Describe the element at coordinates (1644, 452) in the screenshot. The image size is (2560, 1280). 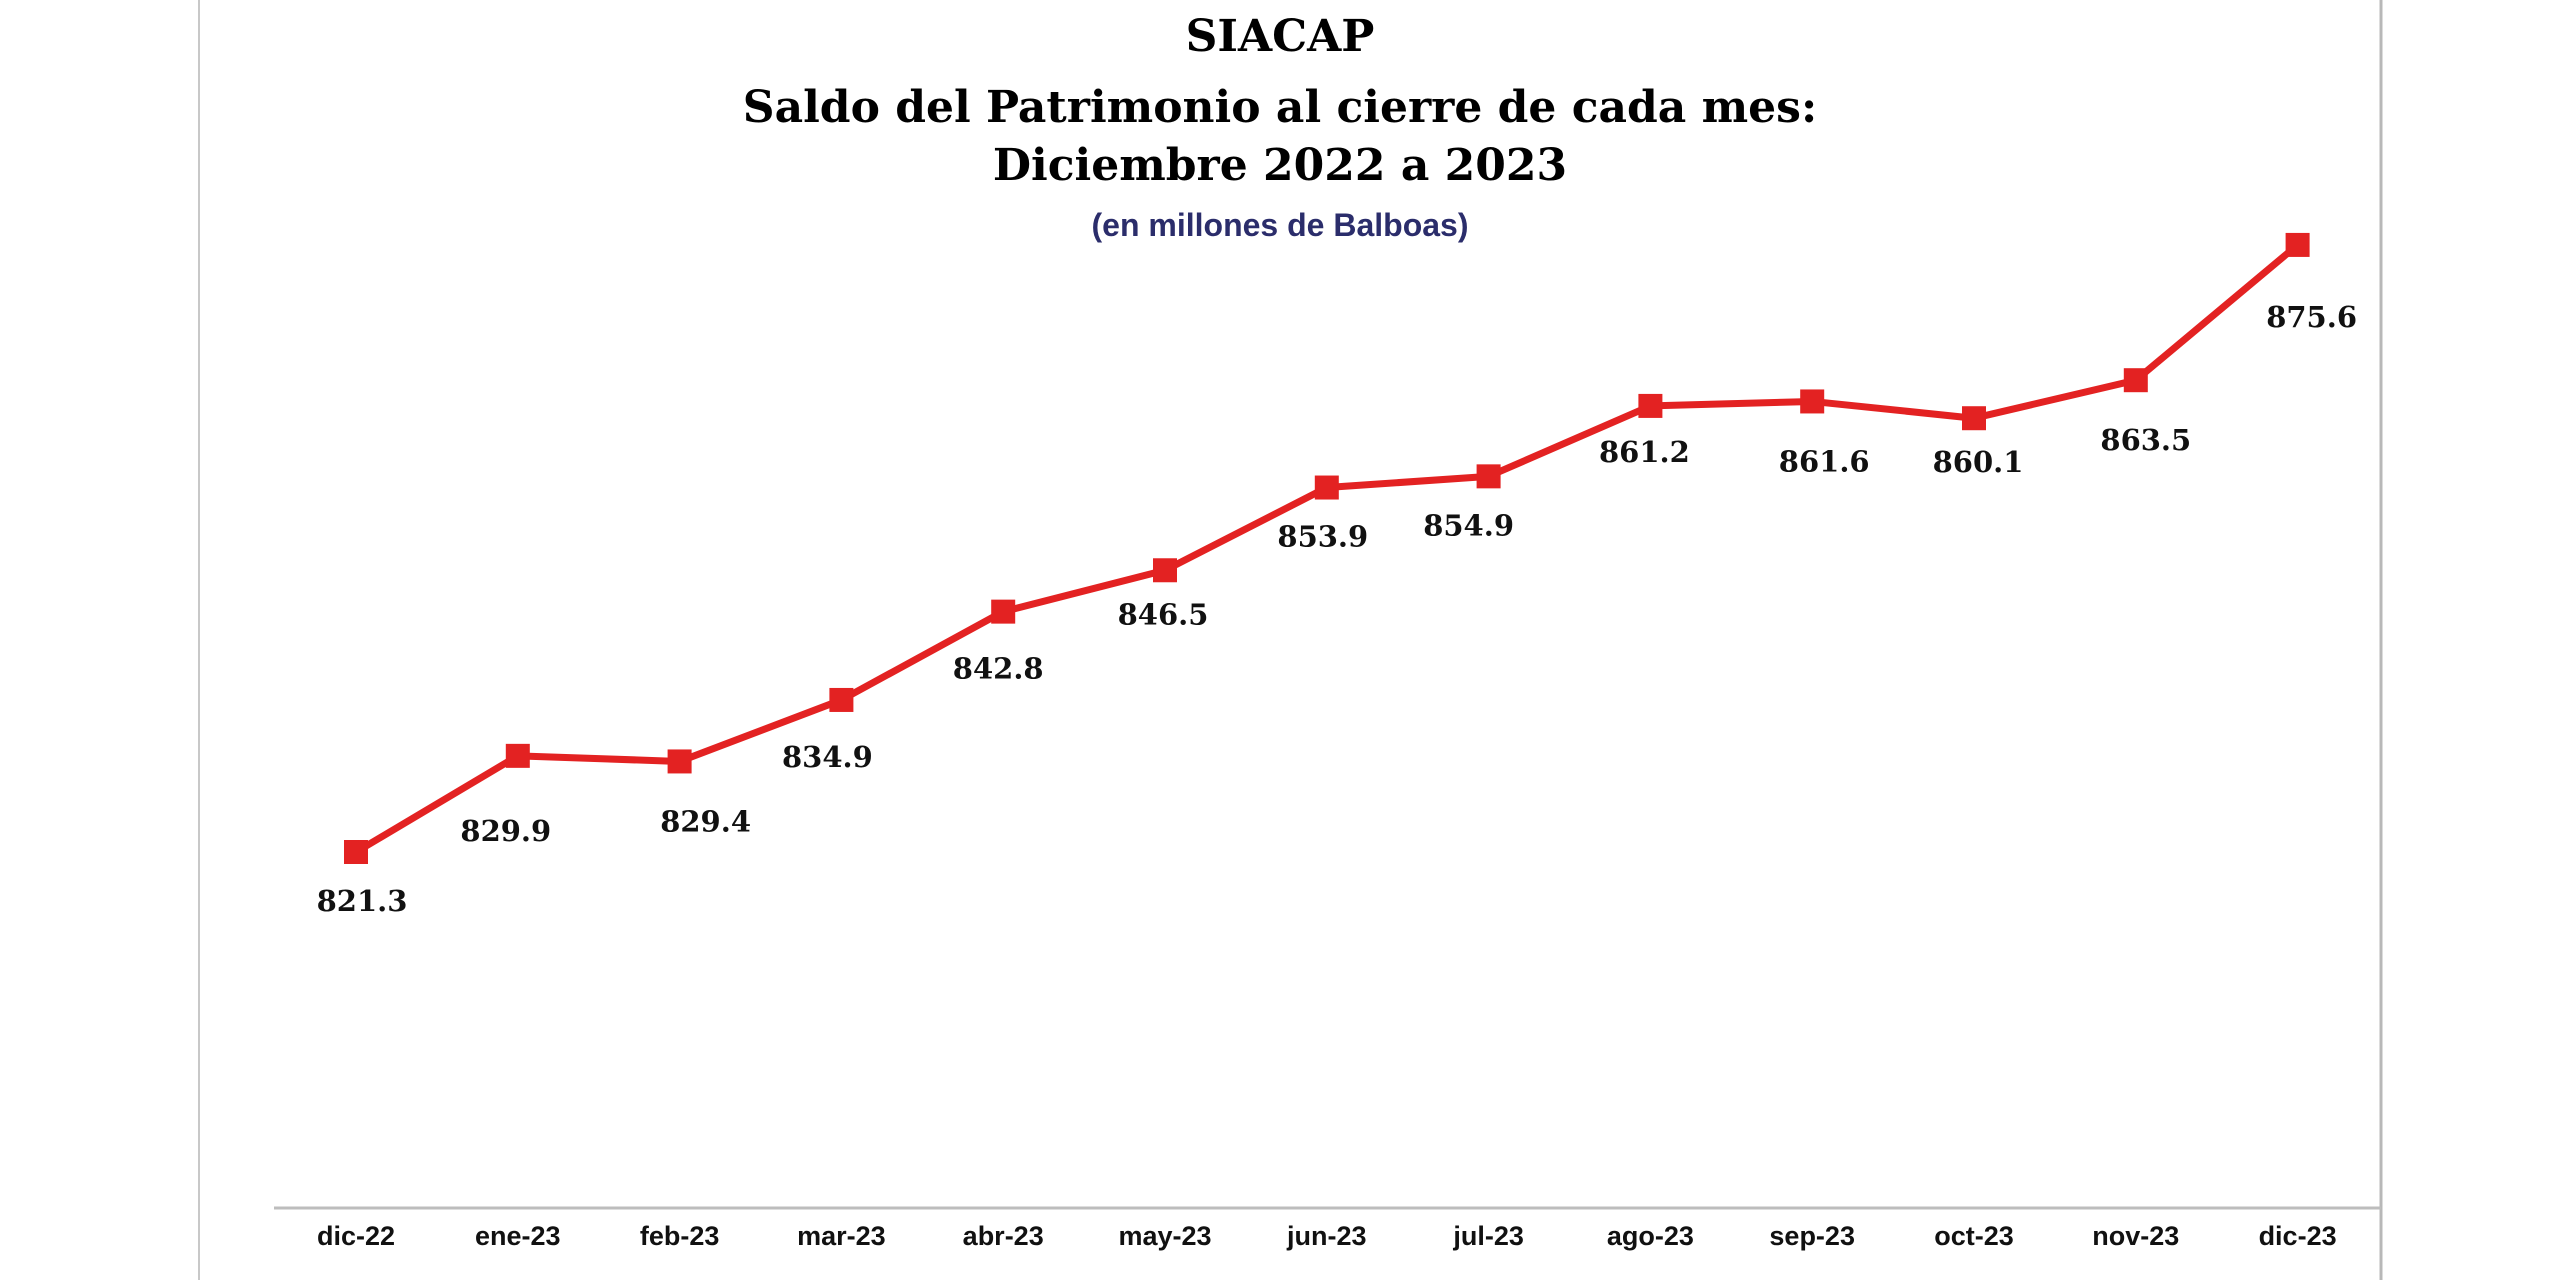
I see `data-label: 861.2` at that location.